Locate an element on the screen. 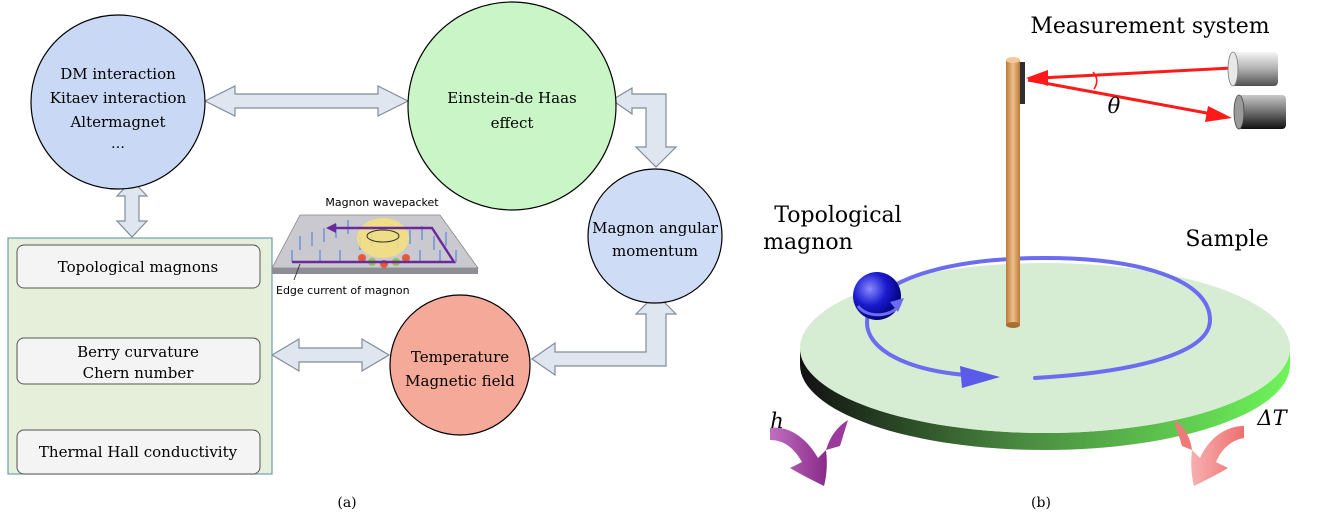 The image size is (1327, 520). camera-detector is located at coordinates (1259, 112).